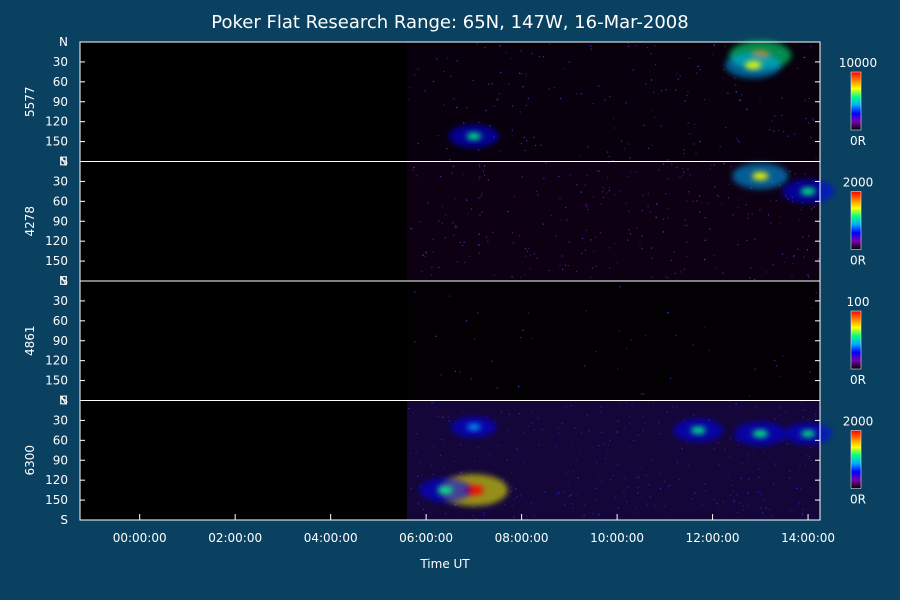 This screenshot has height=600, width=900. Describe the element at coordinates (474, 427) in the screenshot. I see `emission-core` at that location.